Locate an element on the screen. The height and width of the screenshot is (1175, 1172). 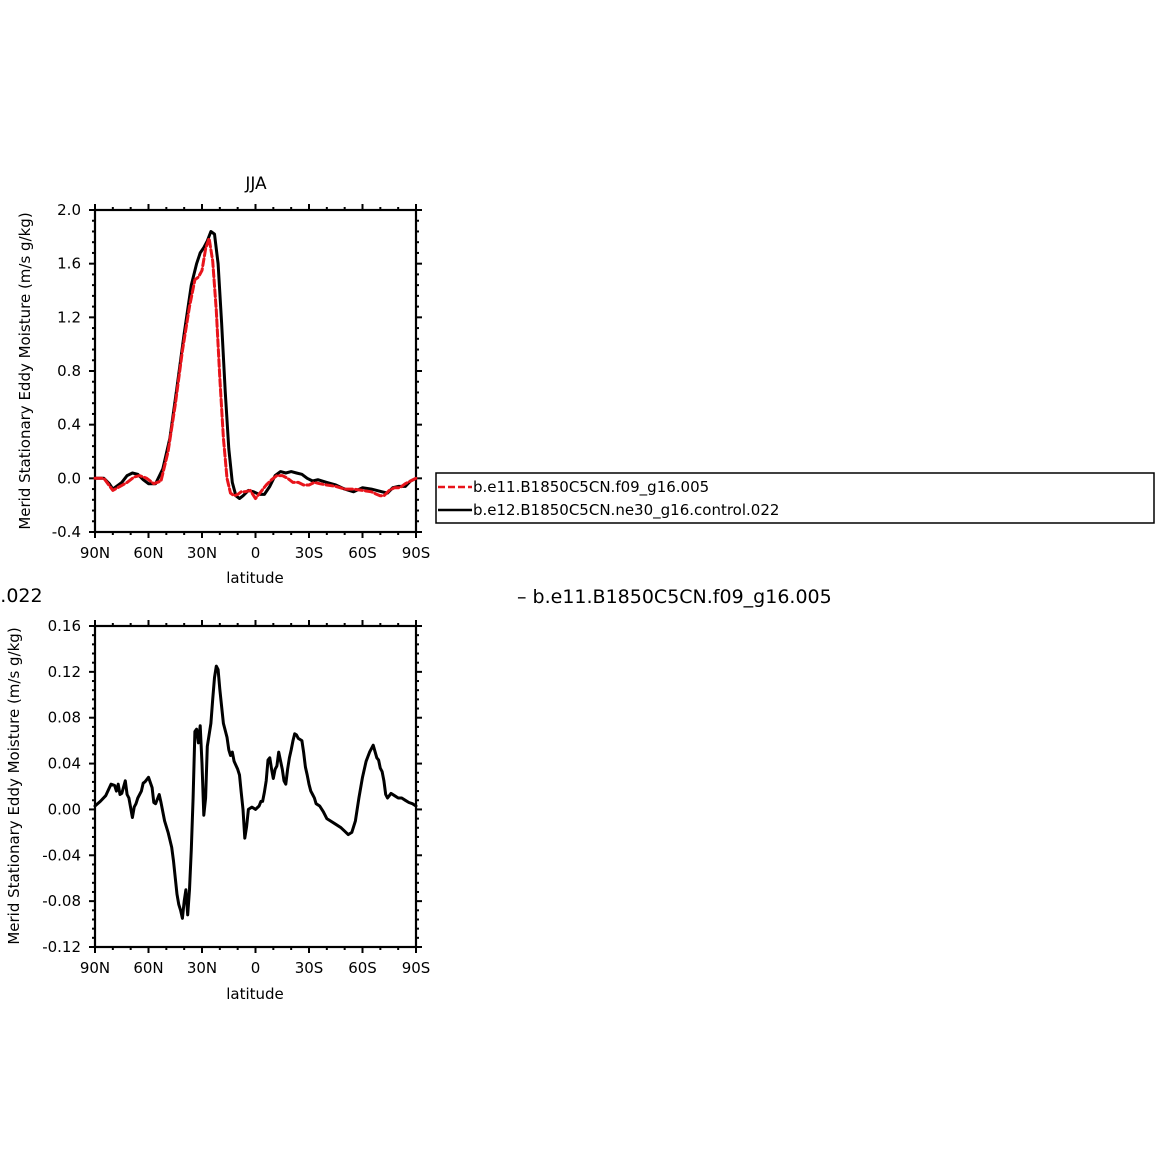
top-y-tick-label: 1.6 is located at coordinates (69, 264).